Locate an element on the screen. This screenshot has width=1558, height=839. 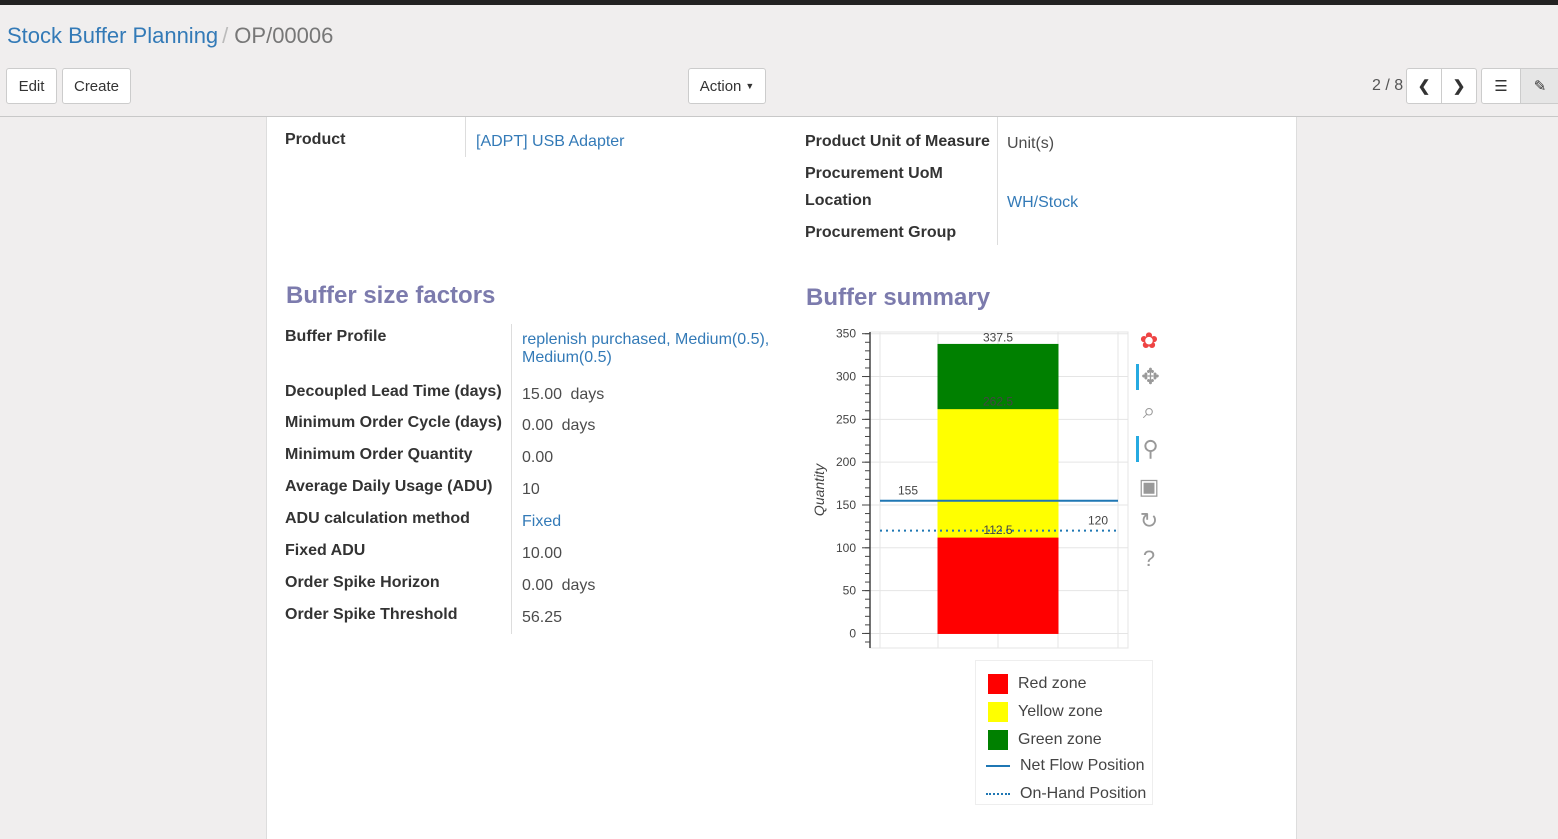
y-tick-label: 0 is located at coordinates (852, 633).